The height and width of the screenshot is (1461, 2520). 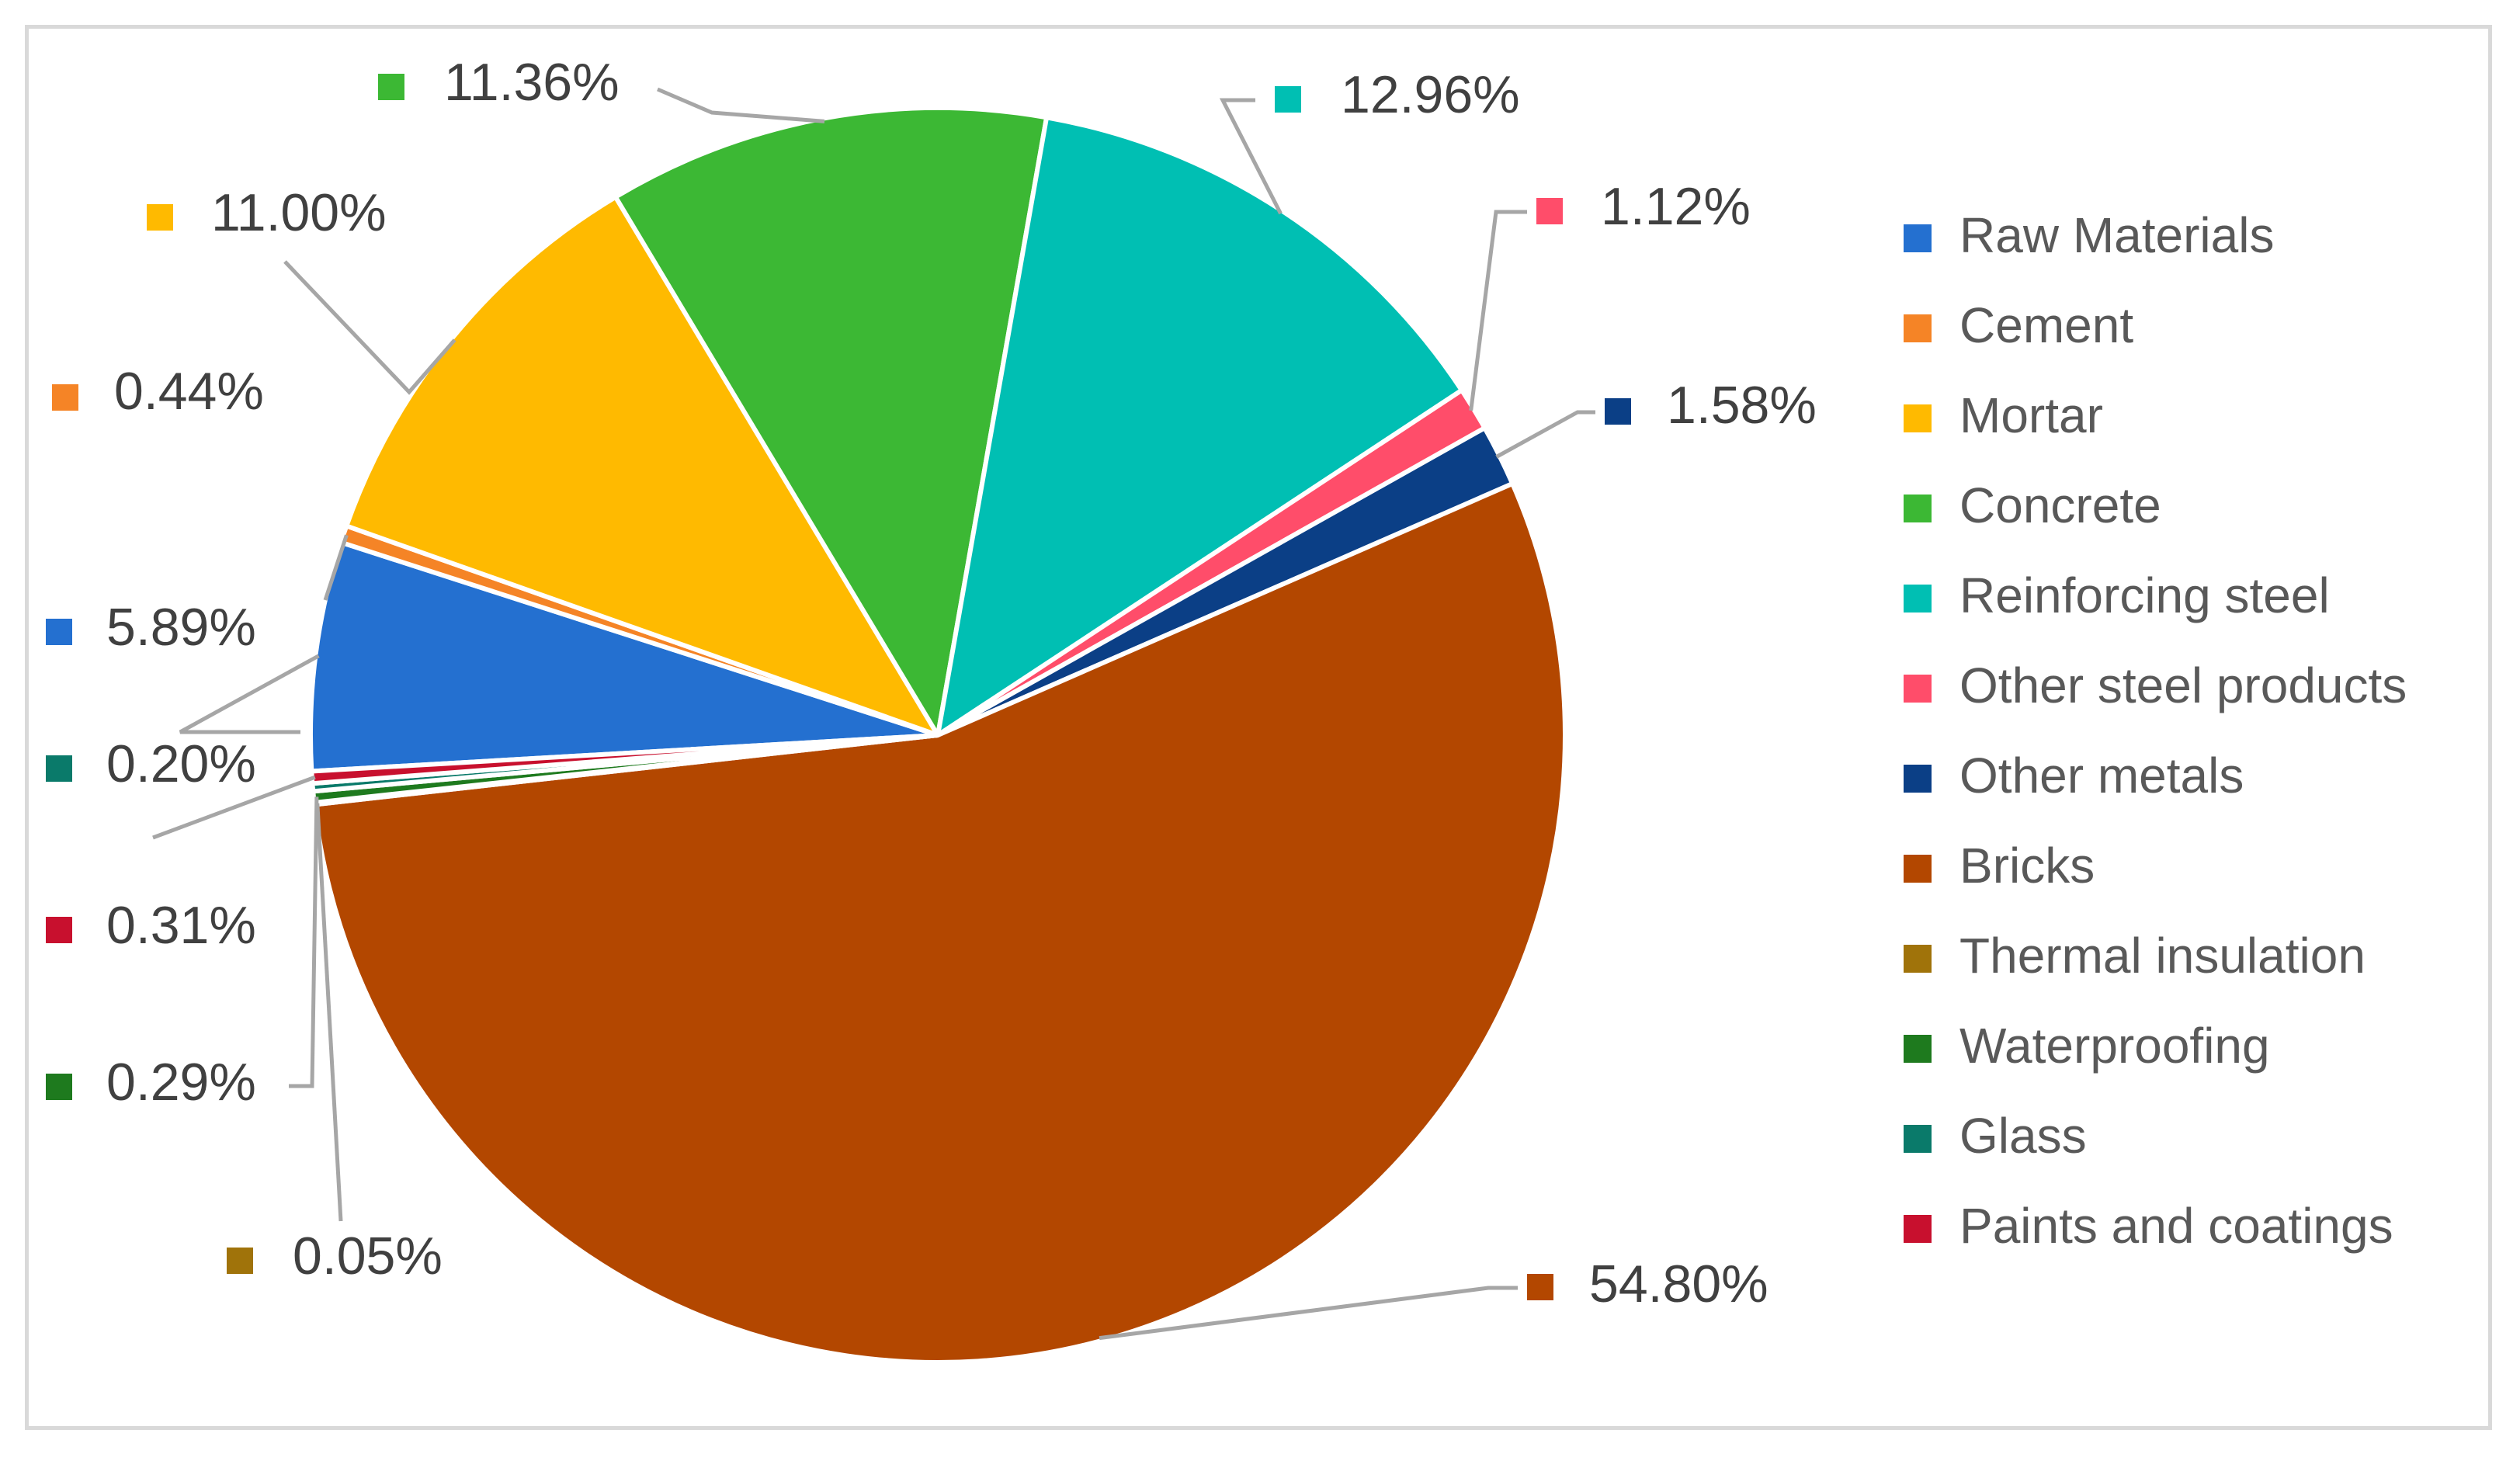 What do you see at coordinates (181, 925) in the screenshot?
I see `data-label-paints-and-coatings: 0.31%` at bounding box center [181, 925].